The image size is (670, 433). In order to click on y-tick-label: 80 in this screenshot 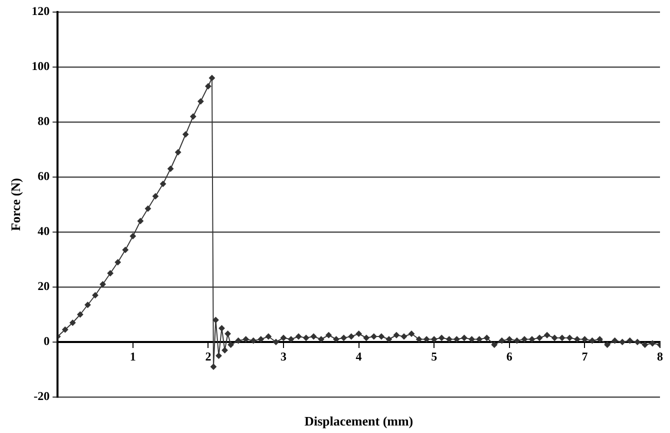, I will do `click(44, 121)`.